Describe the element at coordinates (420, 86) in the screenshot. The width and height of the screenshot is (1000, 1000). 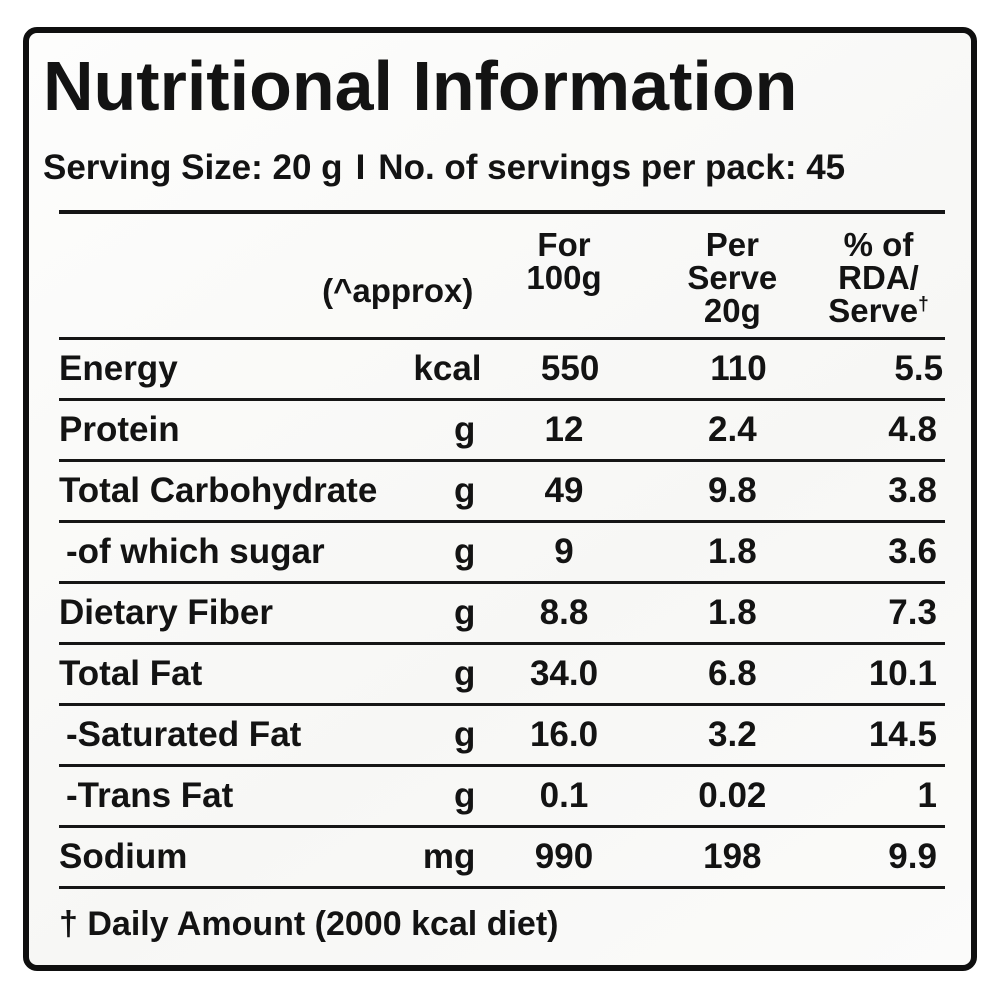
I see `label-title: Nutritional Information` at that location.